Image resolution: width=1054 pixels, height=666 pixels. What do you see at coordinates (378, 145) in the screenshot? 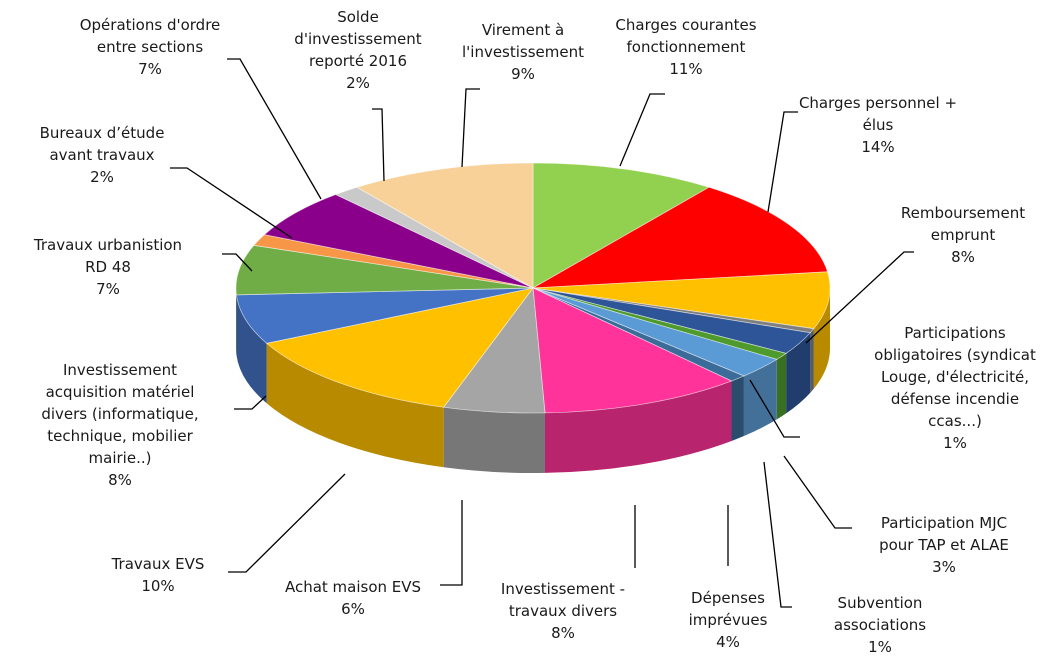
I see `leader-solde-investissement` at bounding box center [378, 145].